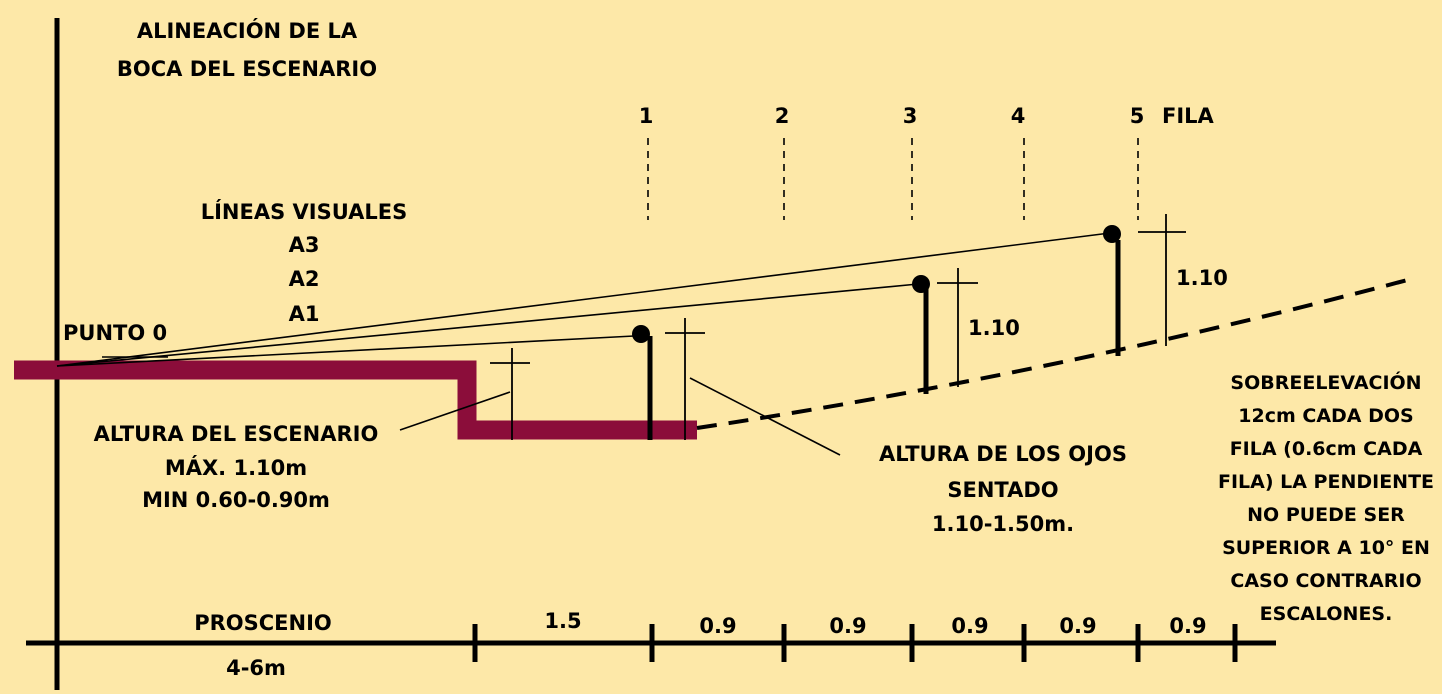 The width and height of the screenshot is (1442, 694). Describe the element at coordinates (345, 351) in the screenshot. I see `sightline-a1` at that location.